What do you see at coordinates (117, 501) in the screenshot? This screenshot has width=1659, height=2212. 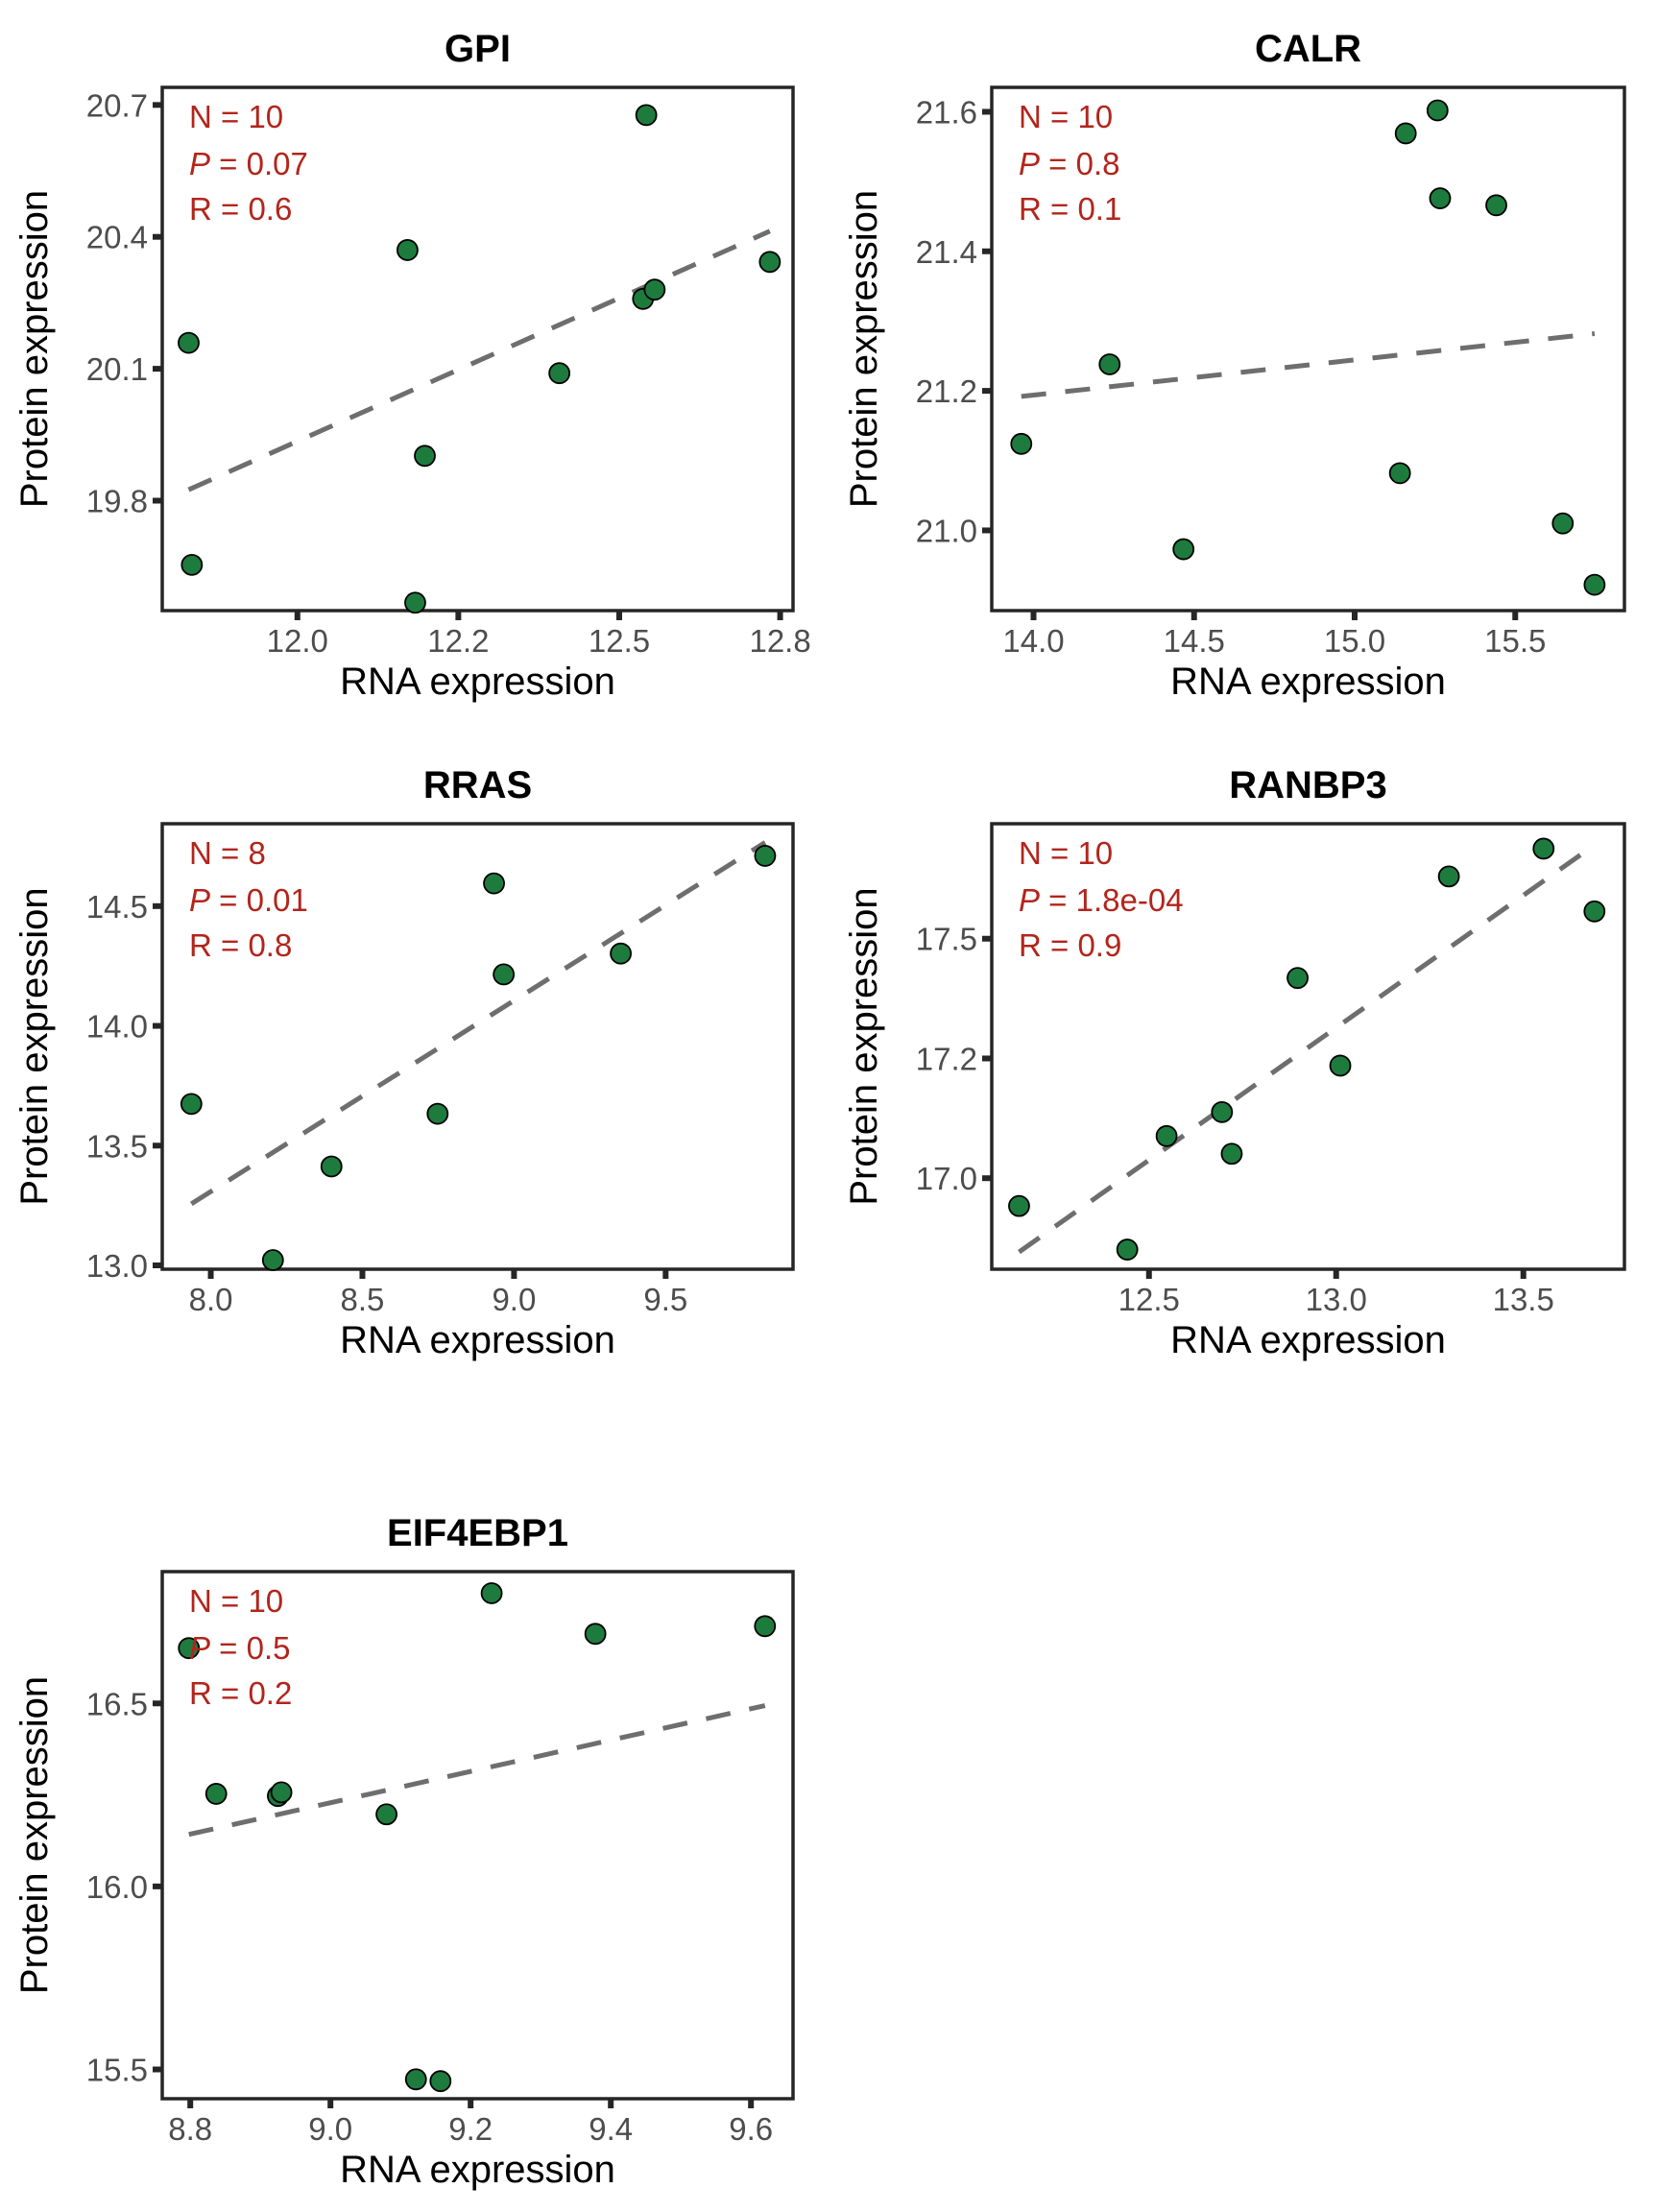 I see `y-tick-label: 19.8` at bounding box center [117, 501].